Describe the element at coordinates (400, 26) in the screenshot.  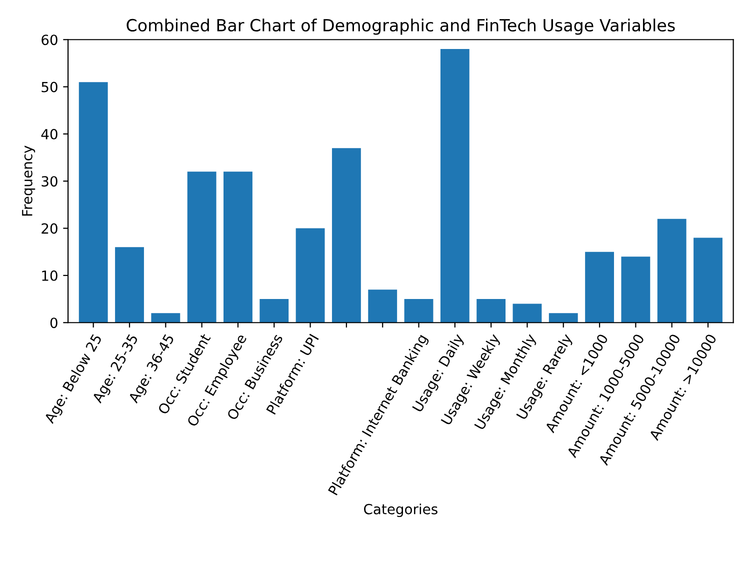
I see `chart-title: Combined Bar Chart of Demographic and FinTech Usage Variables` at that location.